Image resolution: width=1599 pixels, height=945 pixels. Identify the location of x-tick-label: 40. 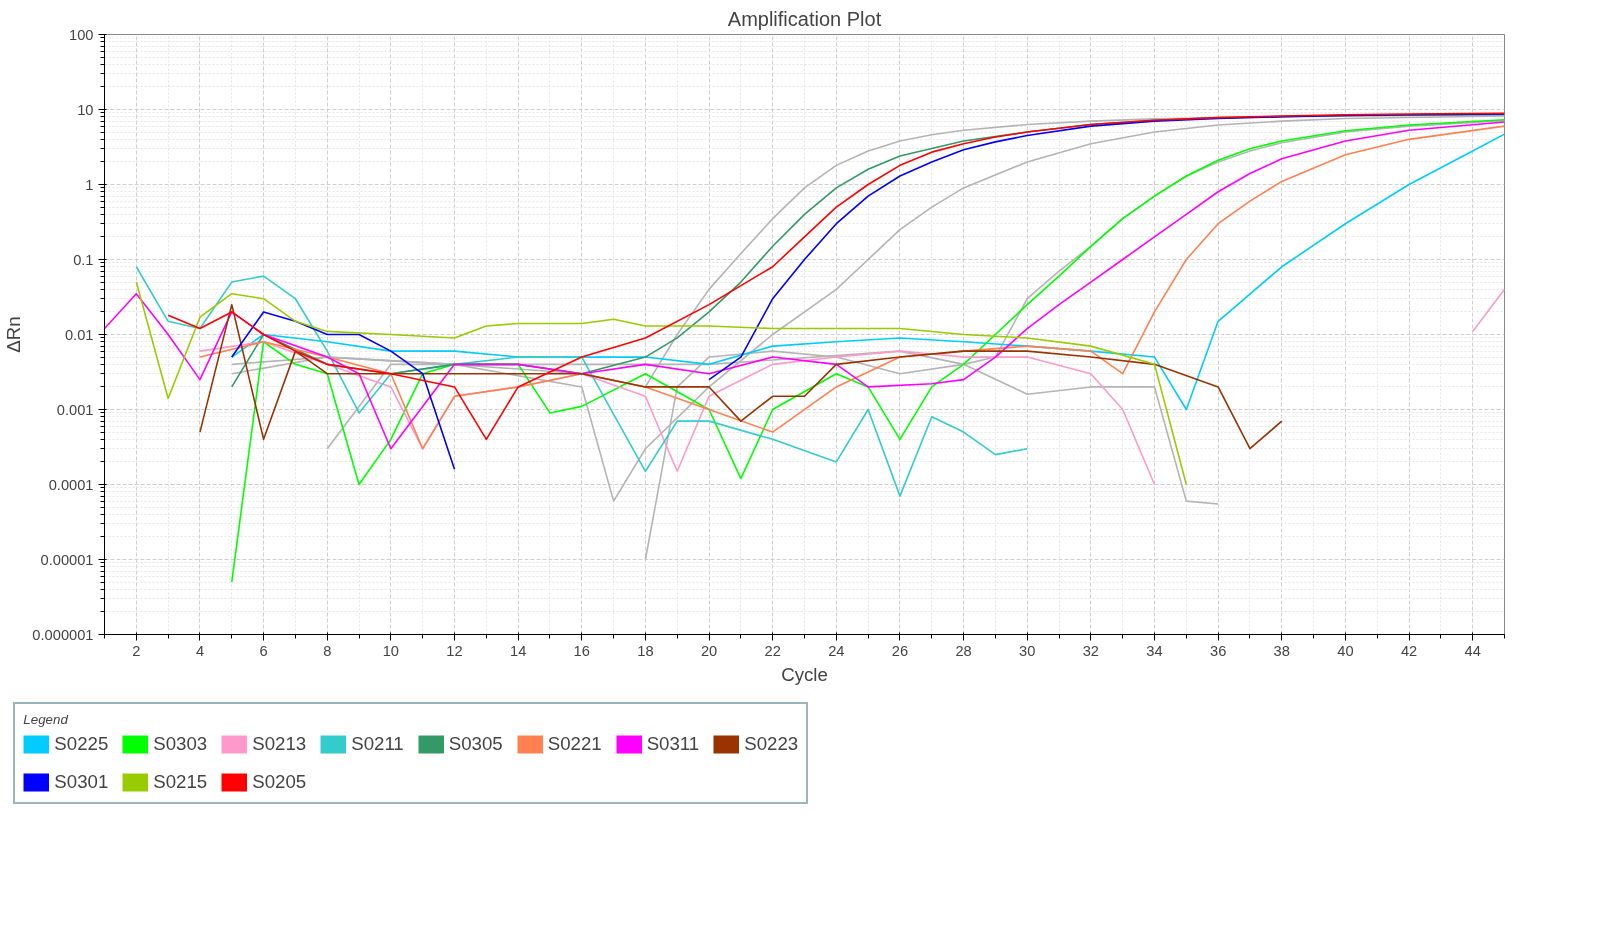
(1345, 650).